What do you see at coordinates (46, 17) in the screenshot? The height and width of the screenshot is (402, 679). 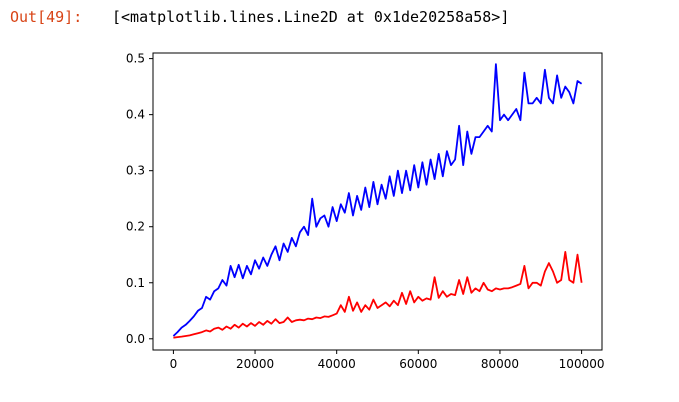 I see `output-prompt: Out[49]:` at bounding box center [46, 17].